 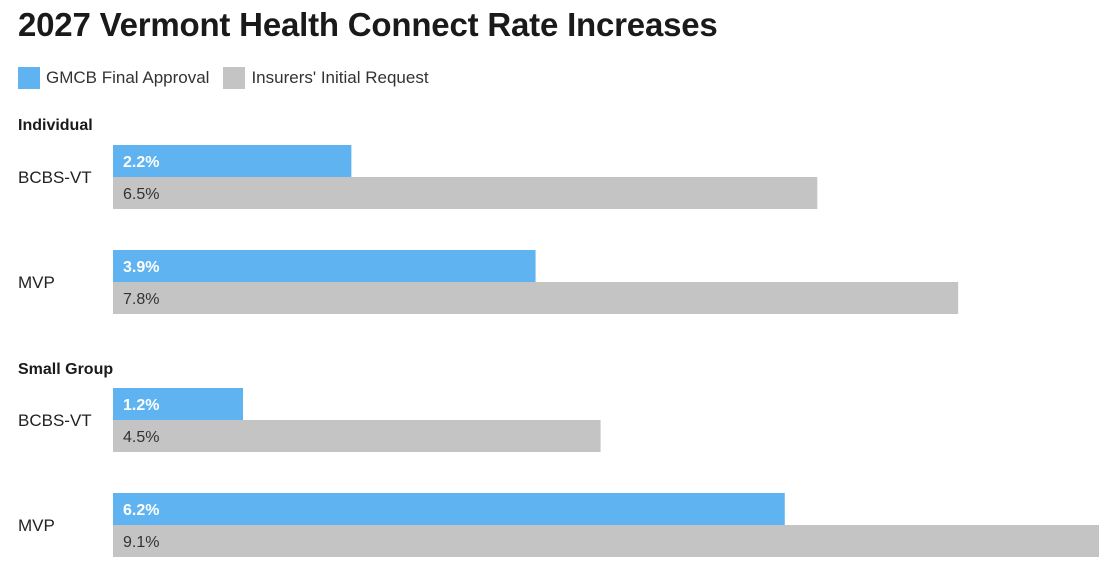 What do you see at coordinates (141, 267) in the screenshot?
I see `data-label-individual-mvp-final-approval: 3.9%` at bounding box center [141, 267].